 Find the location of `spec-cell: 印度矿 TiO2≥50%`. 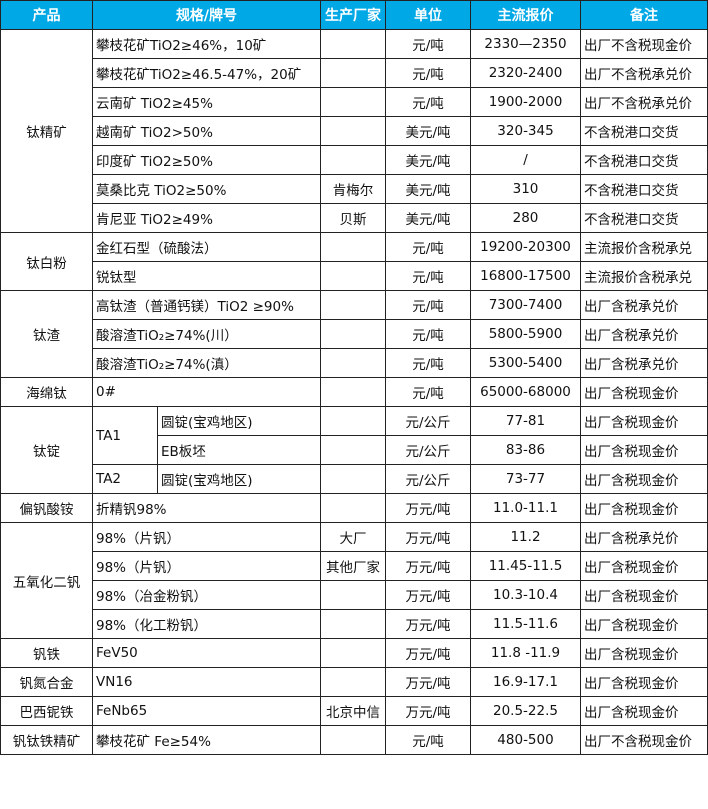

spec-cell: 印度矿 TiO2≥50% is located at coordinates (206, 160).